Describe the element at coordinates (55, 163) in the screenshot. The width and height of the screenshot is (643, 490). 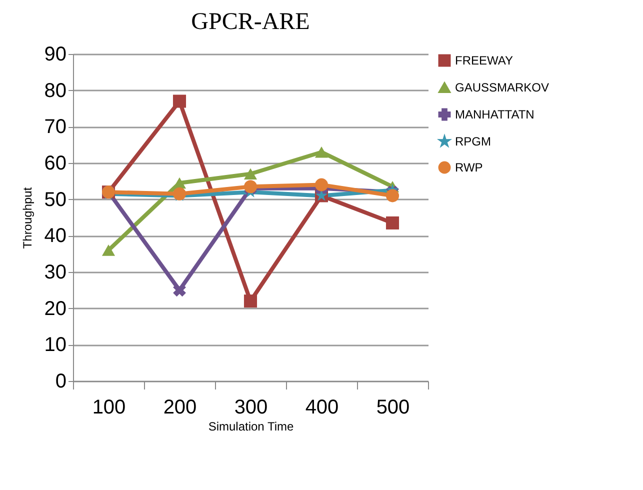
I see `y-tick-label: 60` at that location.